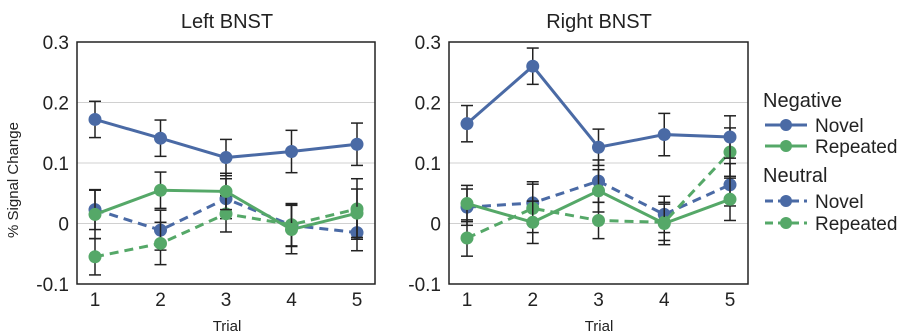 The width and height of the screenshot is (907, 336). Describe the element at coordinates (795, 176) in the screenshot. I see `legend-group-title: Neutral` at that location.